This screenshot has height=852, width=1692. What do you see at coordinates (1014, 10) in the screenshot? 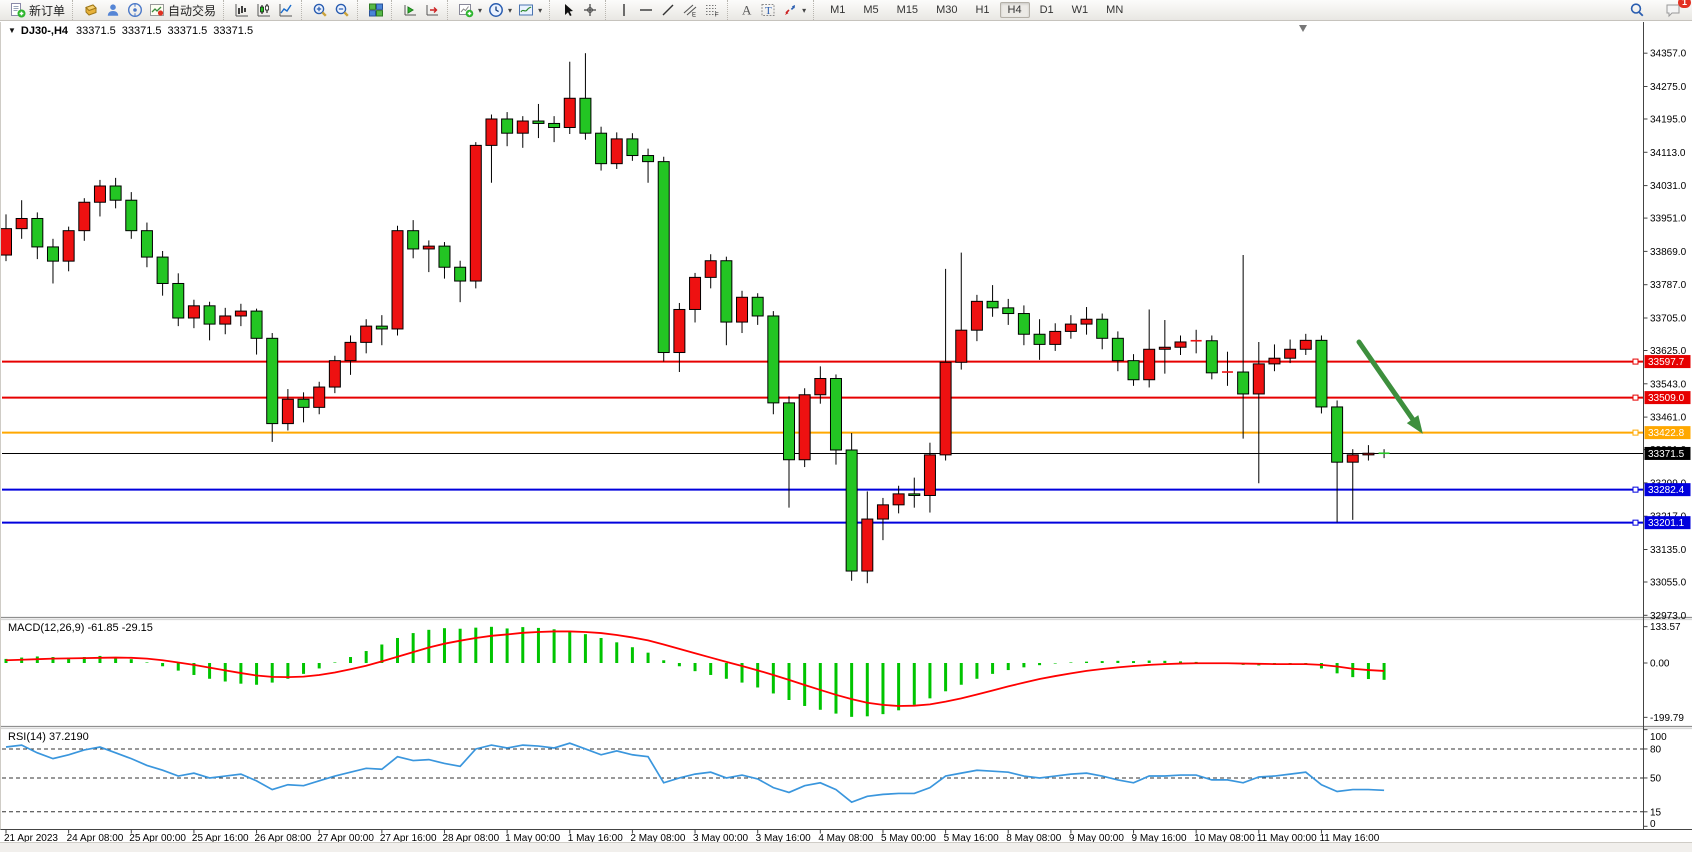
I see `timeframe-button-H4: H4` at bounding box center [1014, 10].